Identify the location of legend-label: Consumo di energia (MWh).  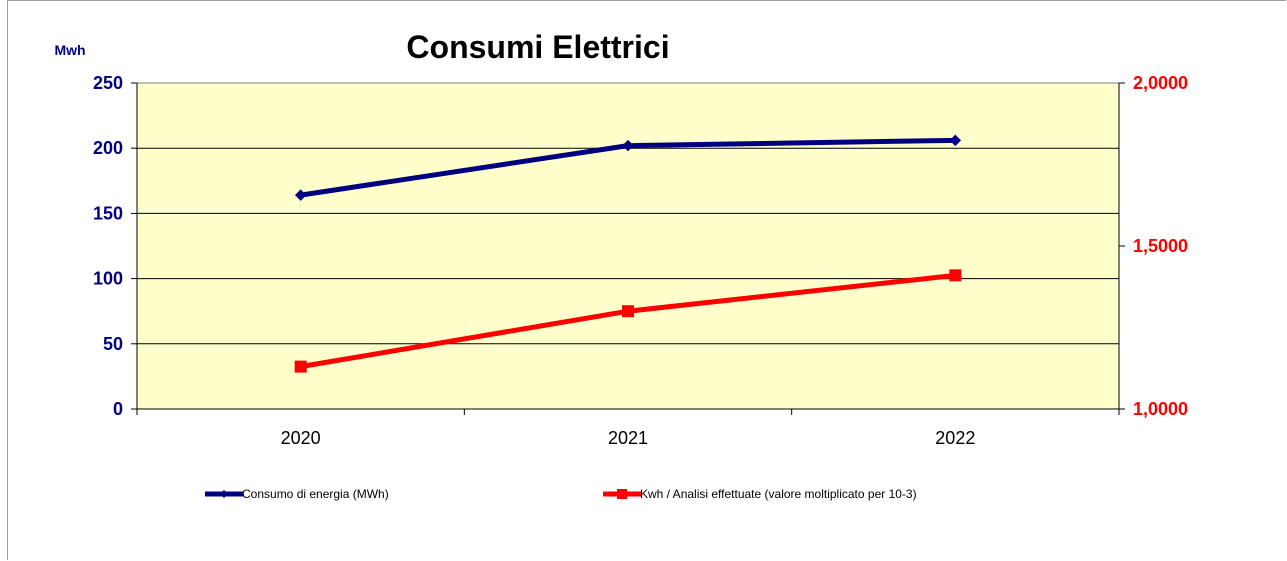
(315, 494).